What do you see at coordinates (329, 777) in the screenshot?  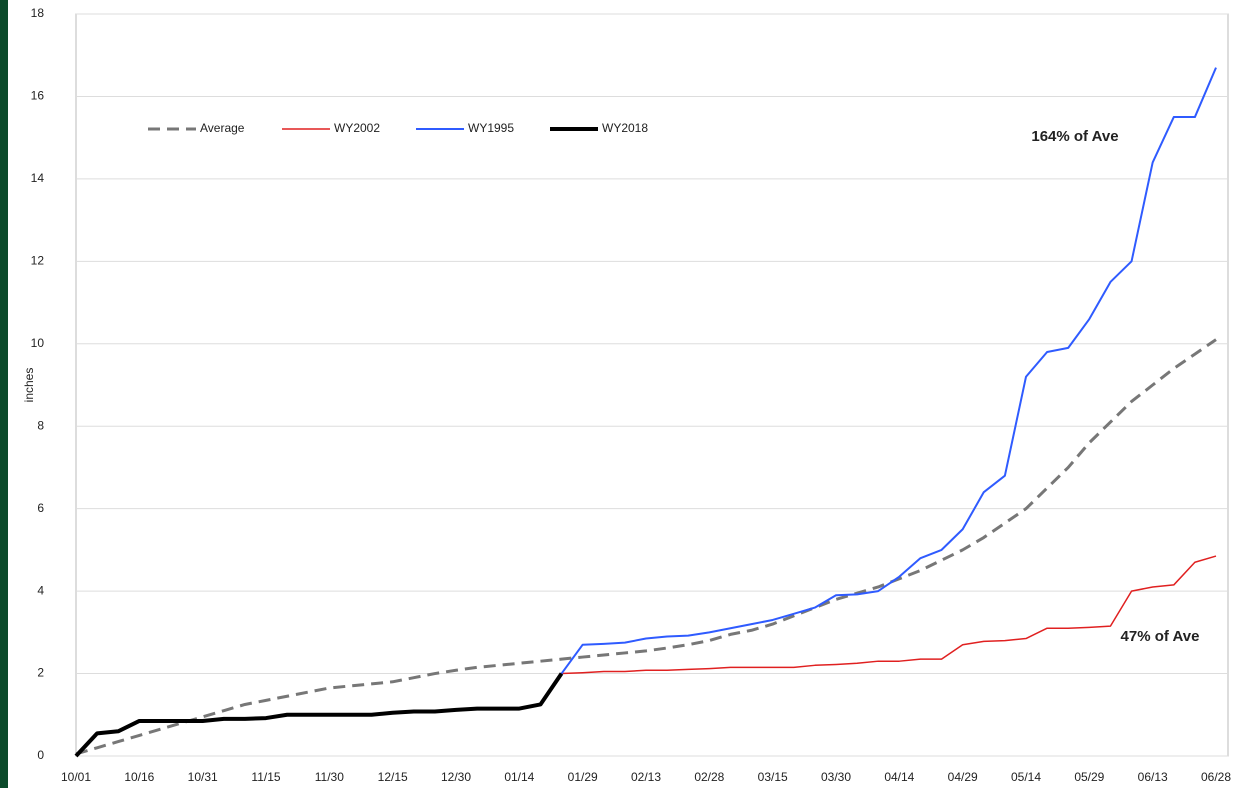 I see `x-tick-label: 11/30` at bounding box center [329, 777].